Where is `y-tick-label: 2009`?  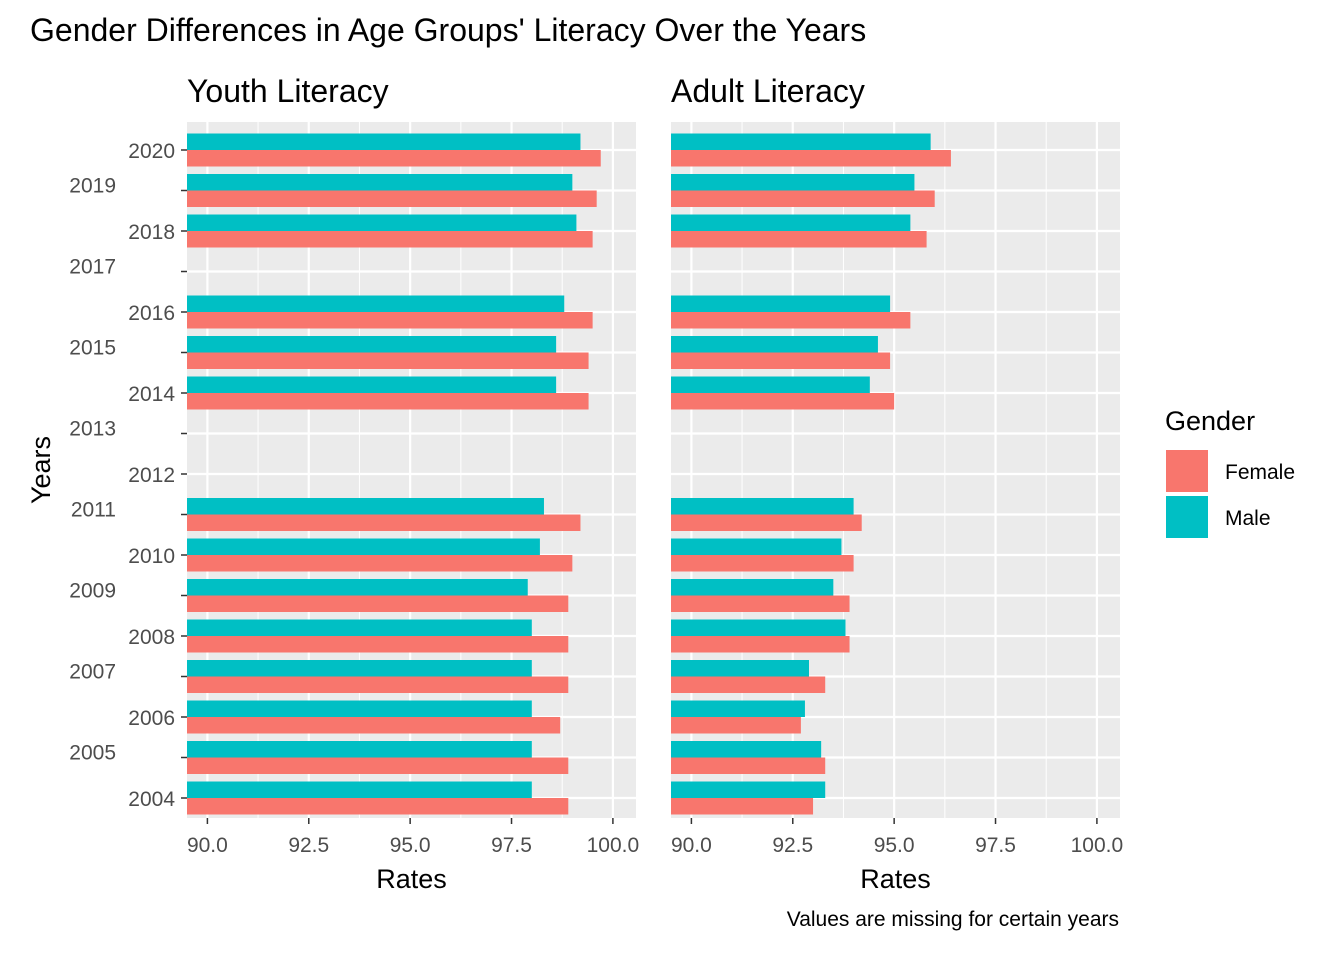 y-tick-label: 2009 is located at coordinates (92, 591).